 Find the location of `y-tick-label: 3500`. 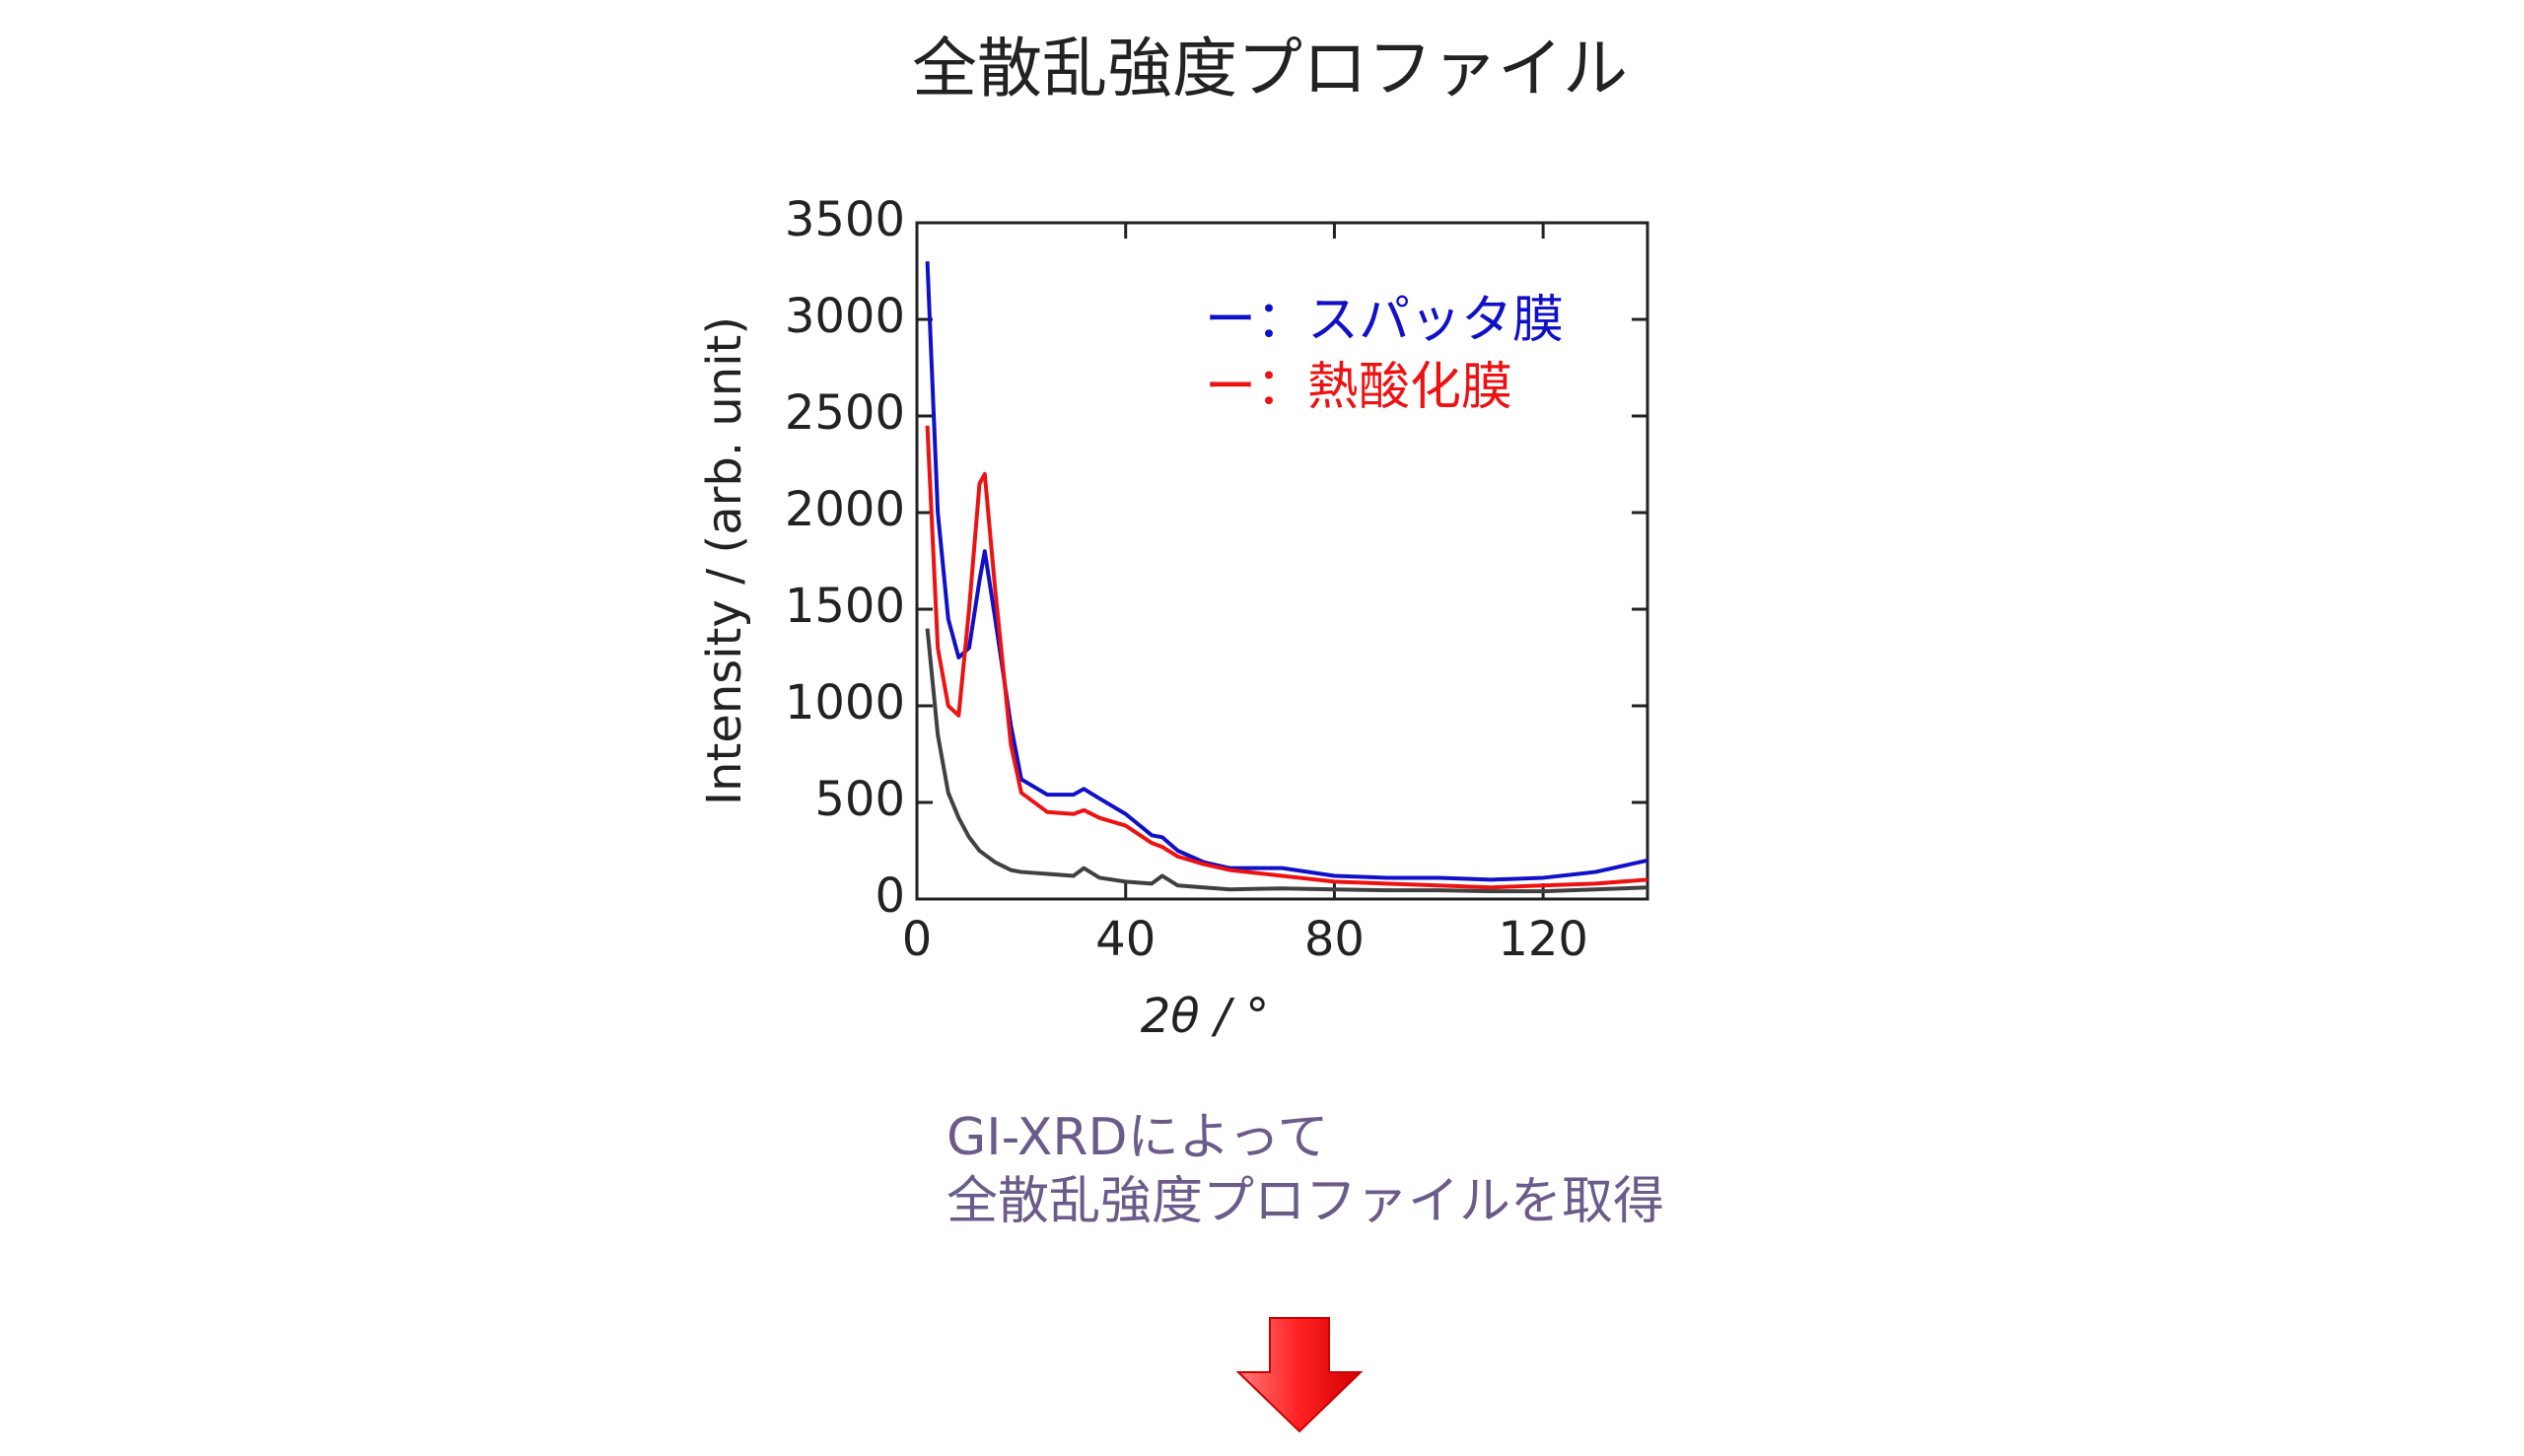

y-tick-label: 3500 is located at coordinates (845, 219).